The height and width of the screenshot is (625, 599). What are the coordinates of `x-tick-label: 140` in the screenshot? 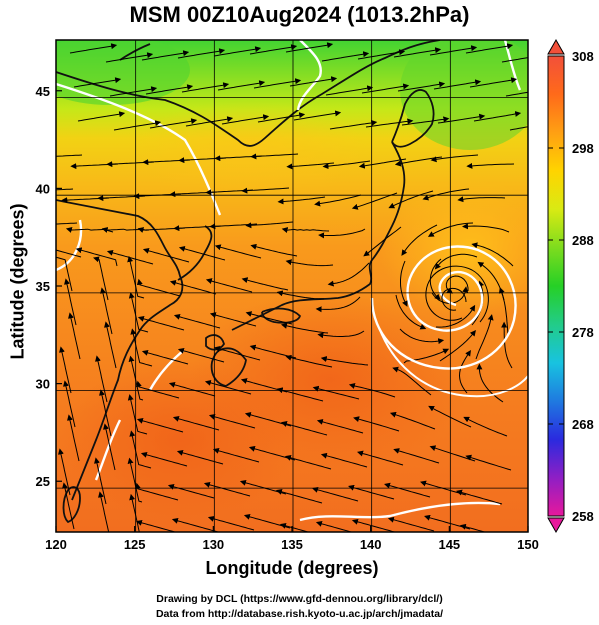 It's located at (371, 544).